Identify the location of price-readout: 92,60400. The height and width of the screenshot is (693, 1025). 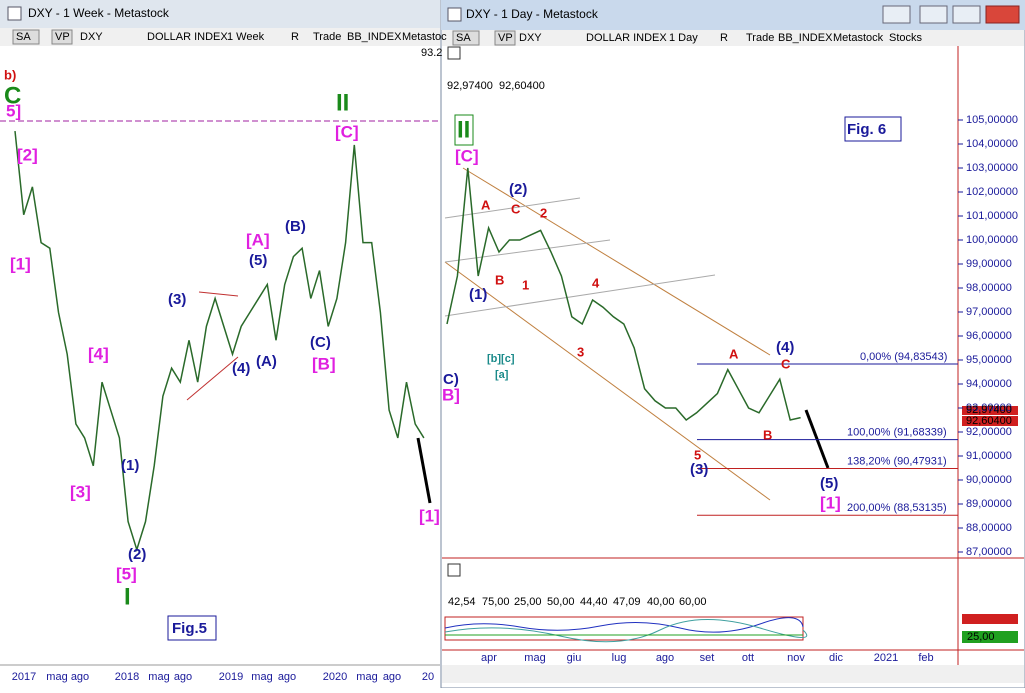
(522, 86).